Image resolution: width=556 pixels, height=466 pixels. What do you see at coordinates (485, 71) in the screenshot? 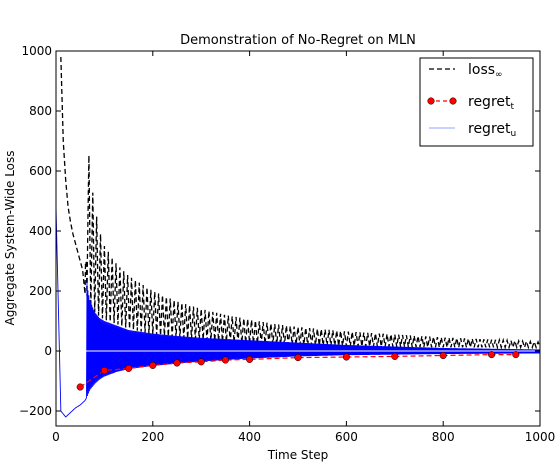
I see `legend-label: loss∞` at bounding box center [485, 71].